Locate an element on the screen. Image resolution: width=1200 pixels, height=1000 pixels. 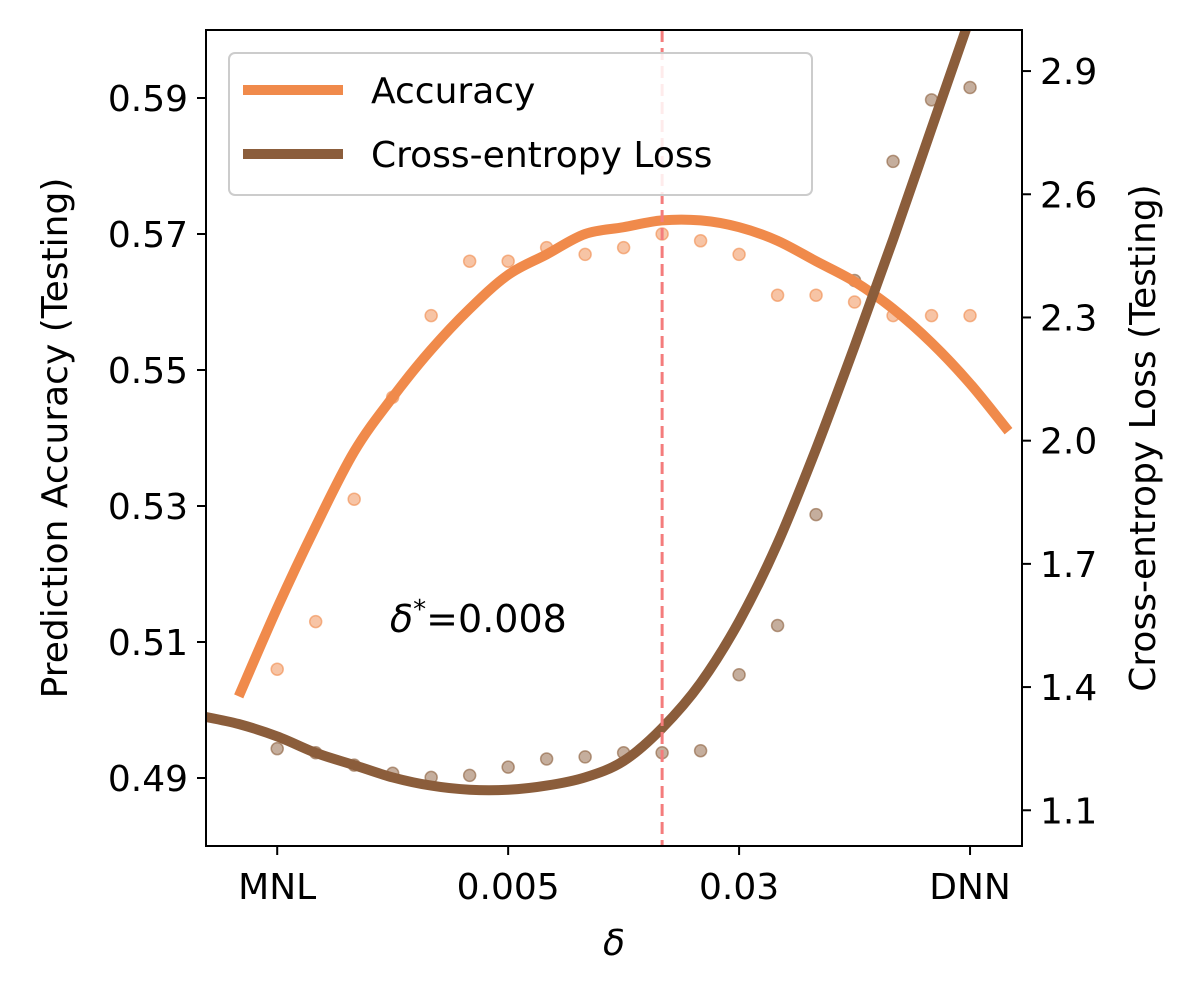
y-right-tick-label: 2.3 is located at coordinates (1068, 318).